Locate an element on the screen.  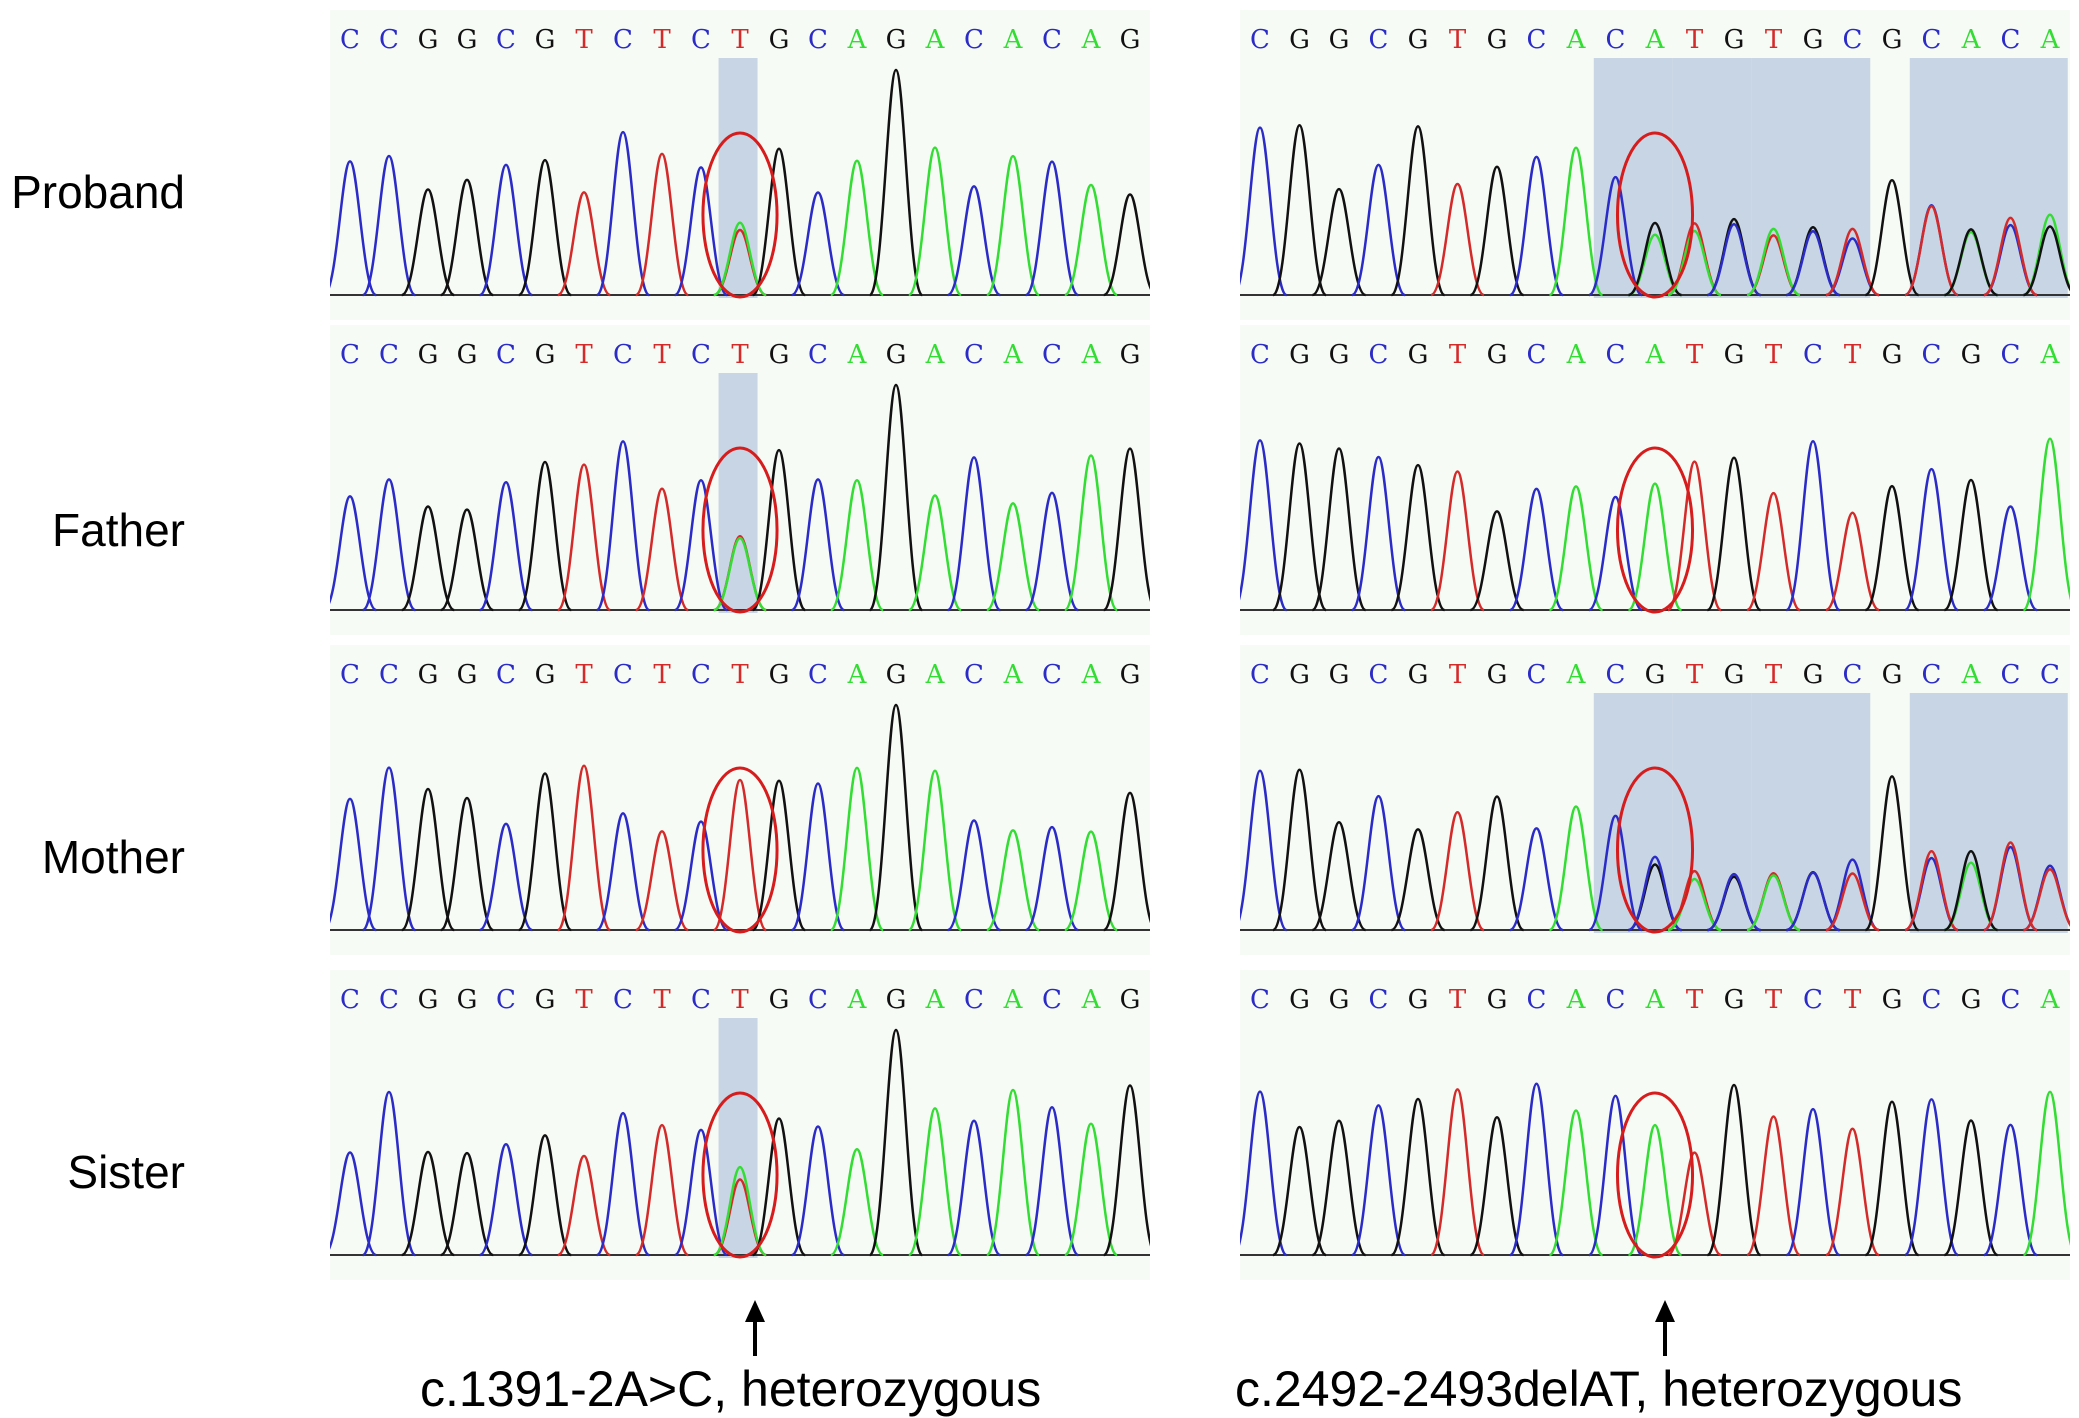
shaded-region is located at coordinates (1633, 813).